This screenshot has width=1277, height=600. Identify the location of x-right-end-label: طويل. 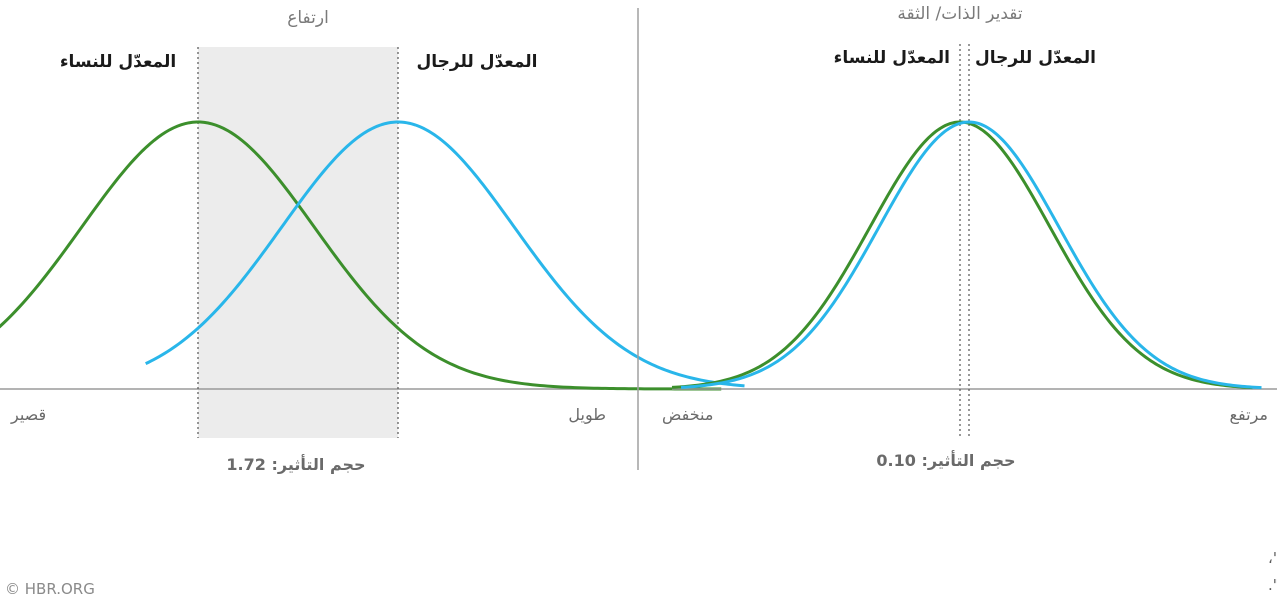
(587, 415).